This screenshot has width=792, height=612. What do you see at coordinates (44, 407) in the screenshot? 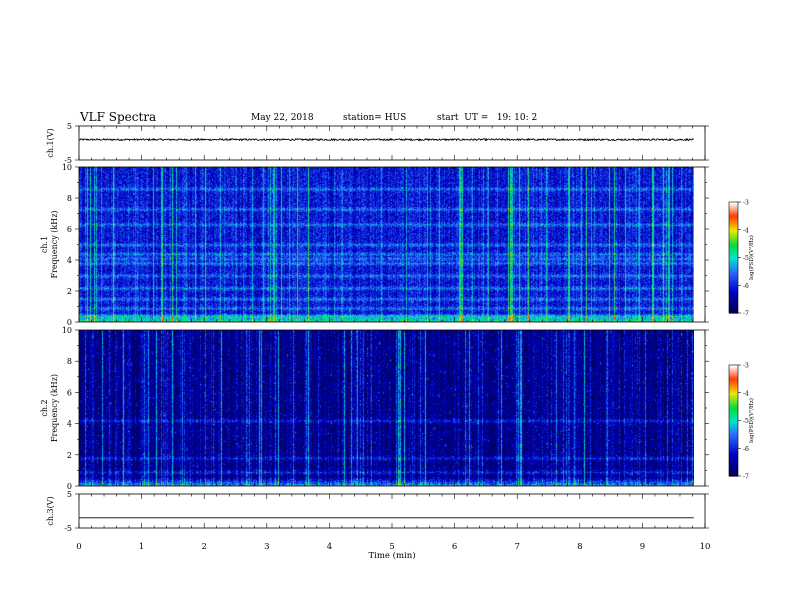
I see `y-axis-label-2: ch.2` at bounding box center [44, 407].